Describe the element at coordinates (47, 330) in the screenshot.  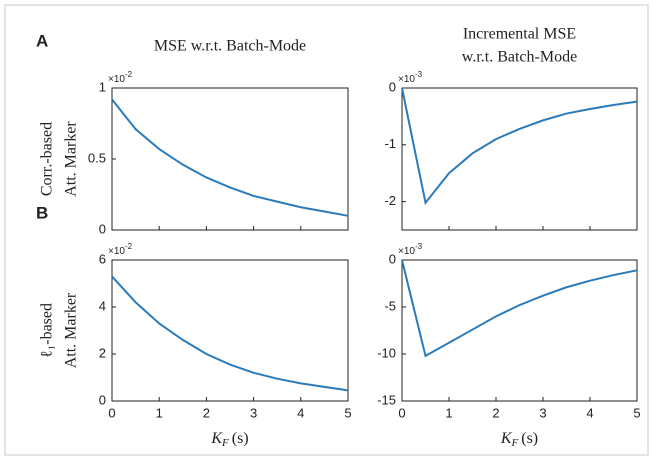
I see `y-axis-label: ℓ₁-based` at that location.